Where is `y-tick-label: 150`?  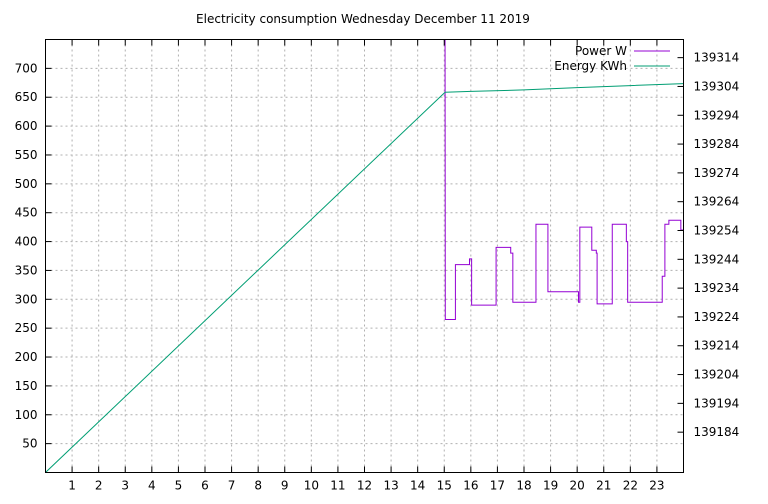
y-tick-label: 150 is located at coordinates (26, 386).